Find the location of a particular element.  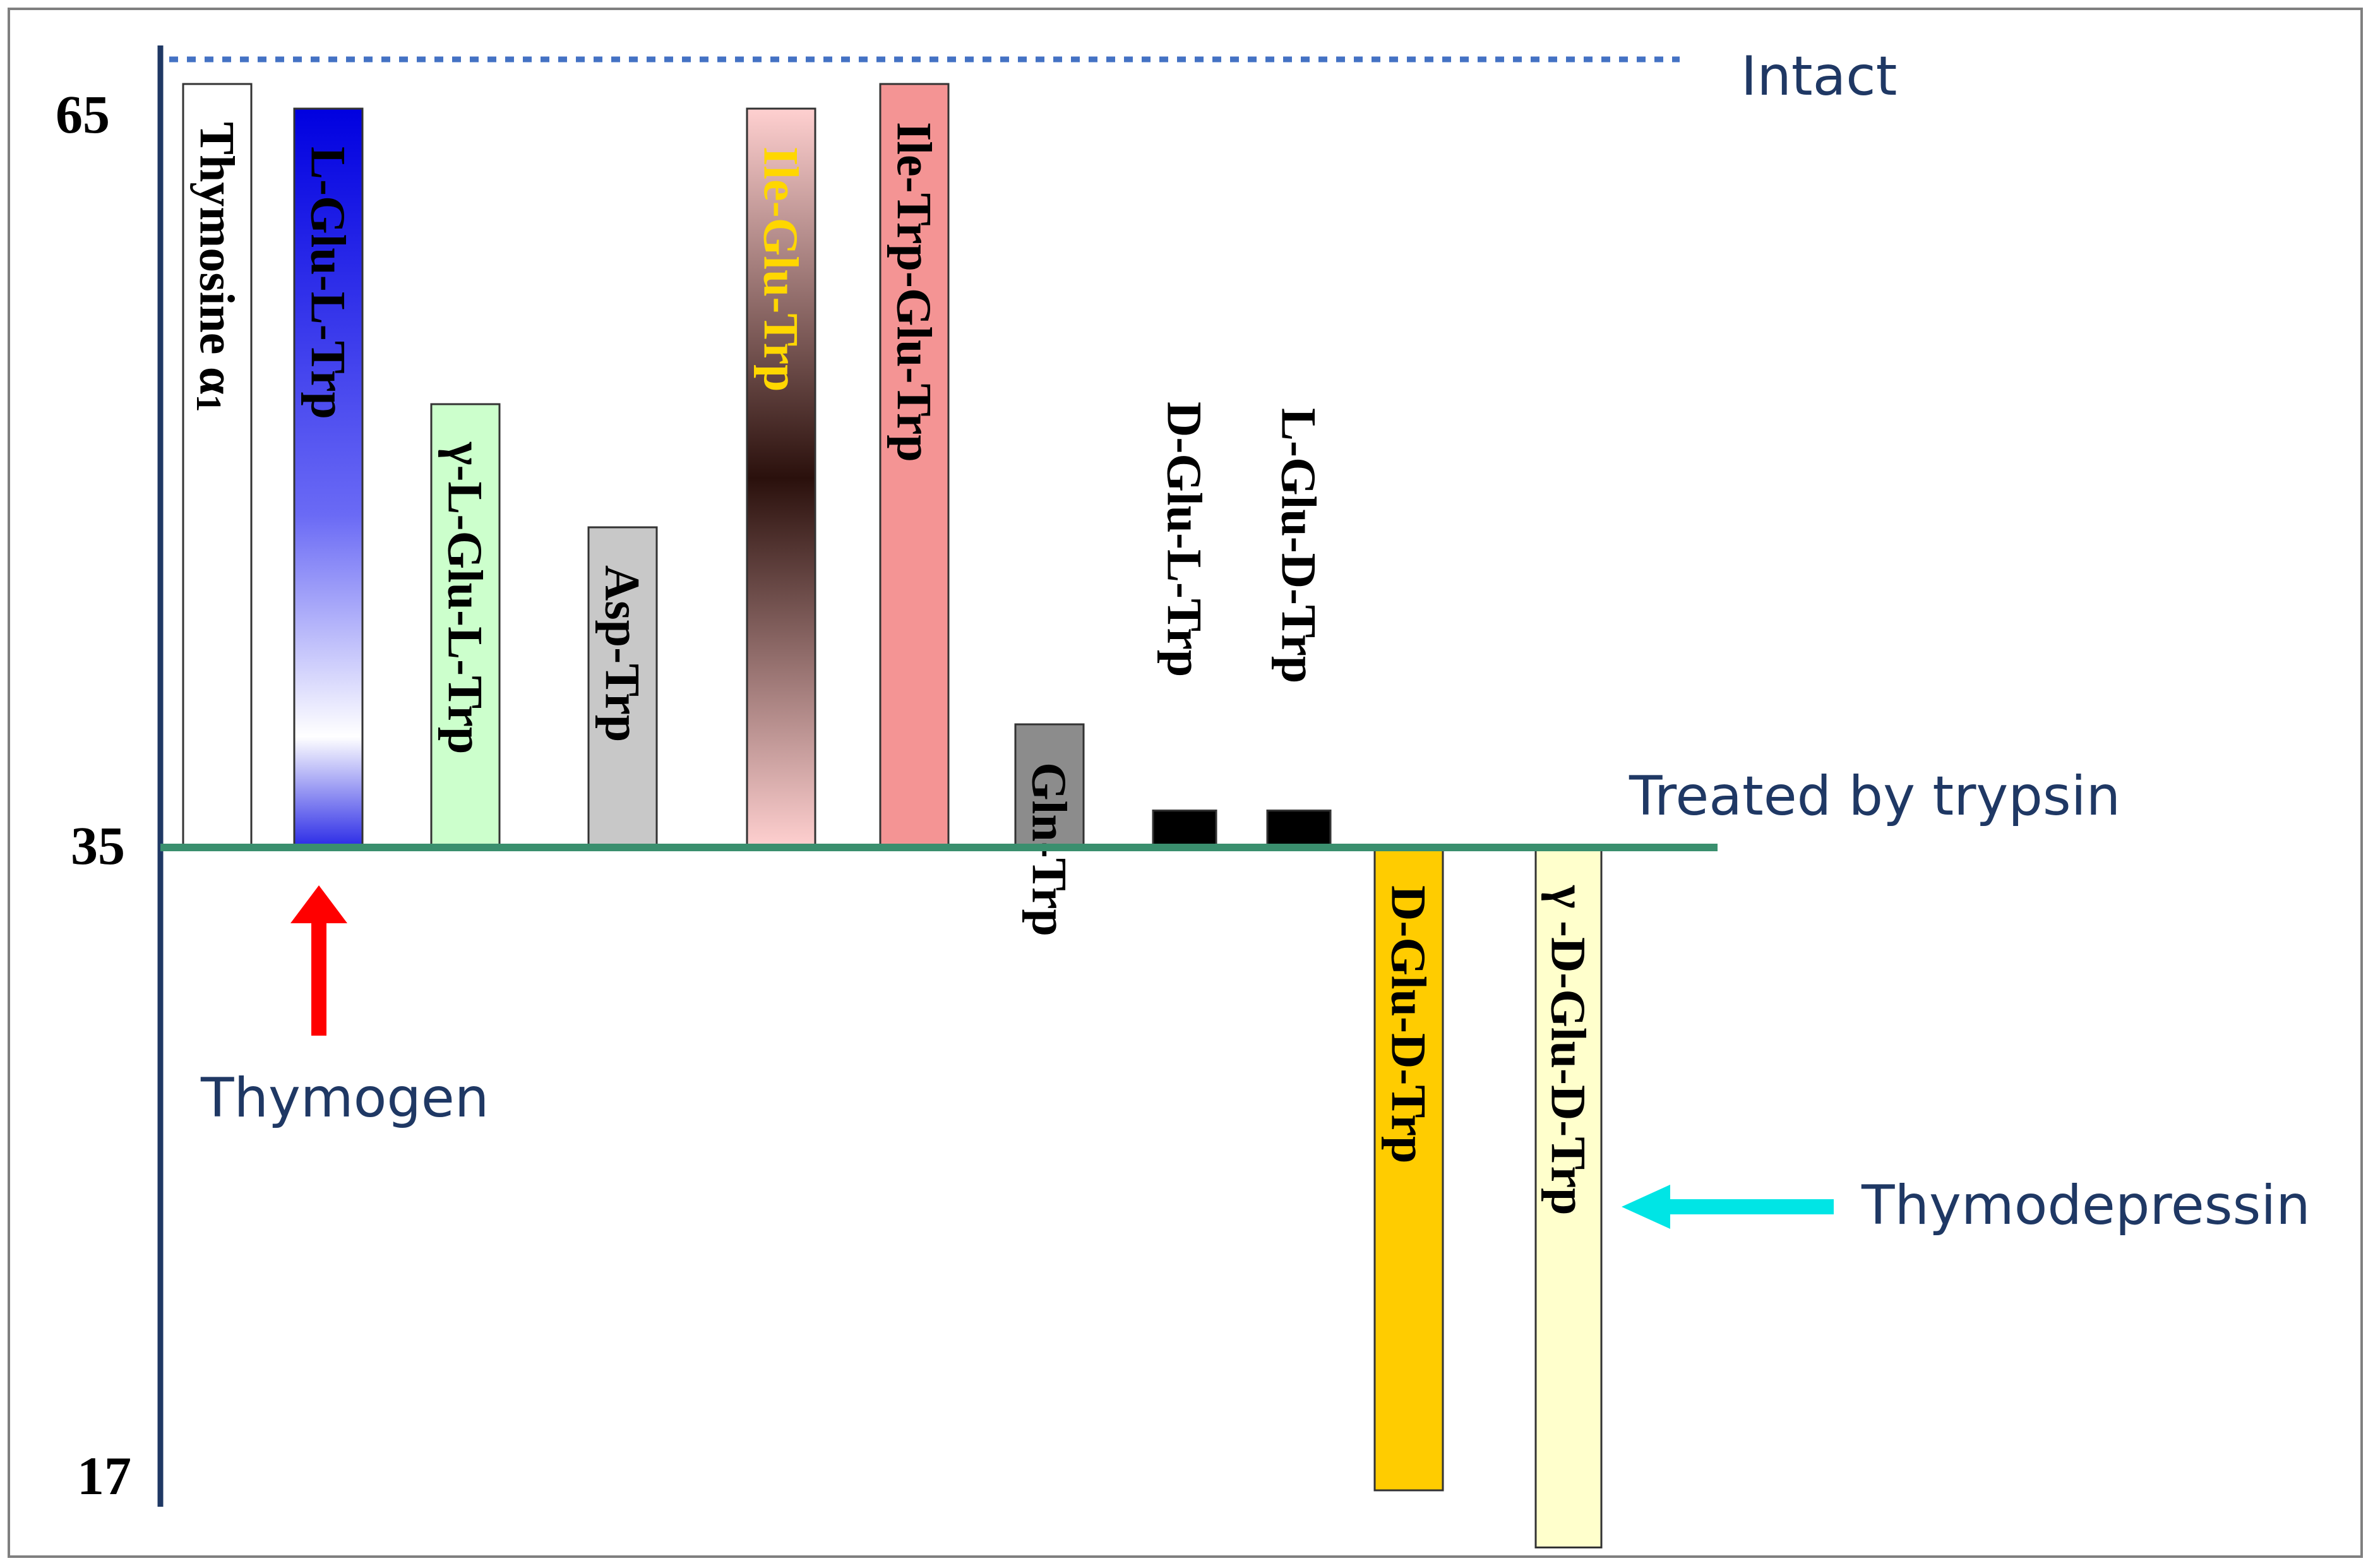

bar-label-9: D-Glu-D-Trp is located at coordinates (1409, 1024).